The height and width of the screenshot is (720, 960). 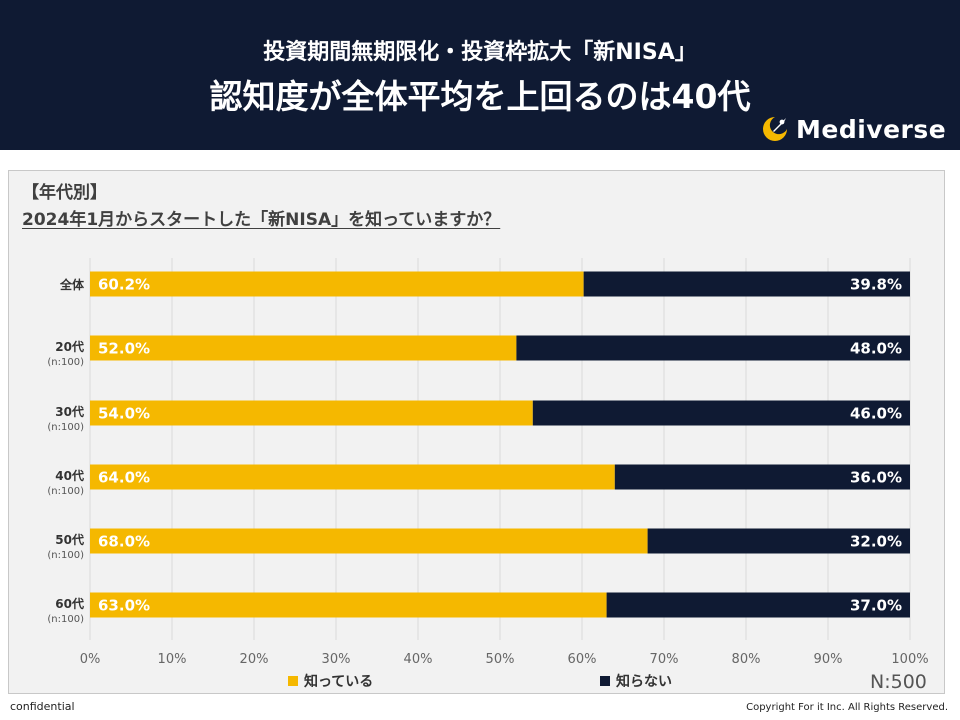 What do you see at coordinates (876, 349) in the screenshot?
I see `data-label: 48.0%` at bounding box center [876, 349].